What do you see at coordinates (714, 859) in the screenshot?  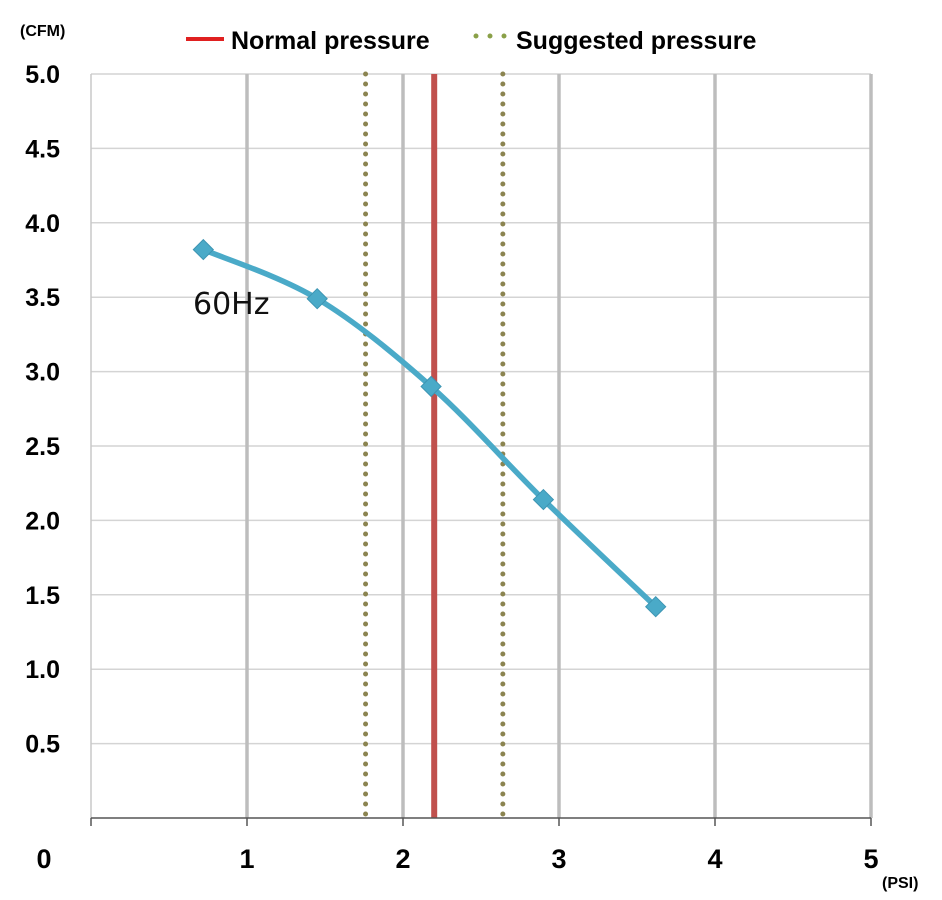 I see `x-tick-label: 4` at bounding box center [714, 859].